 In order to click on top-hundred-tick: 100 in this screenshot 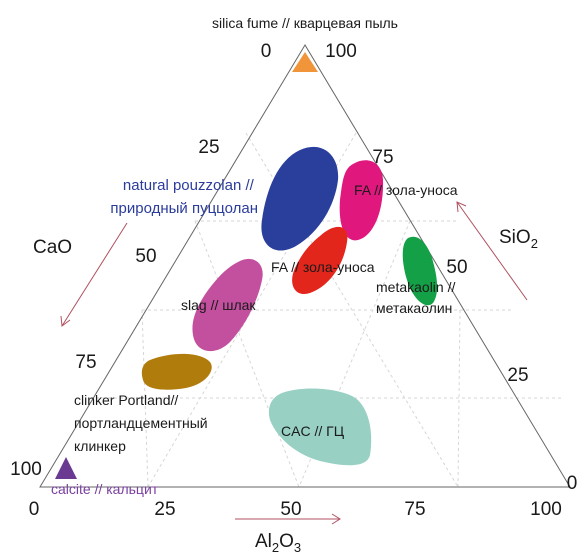, I will do `click(341, 51)`.